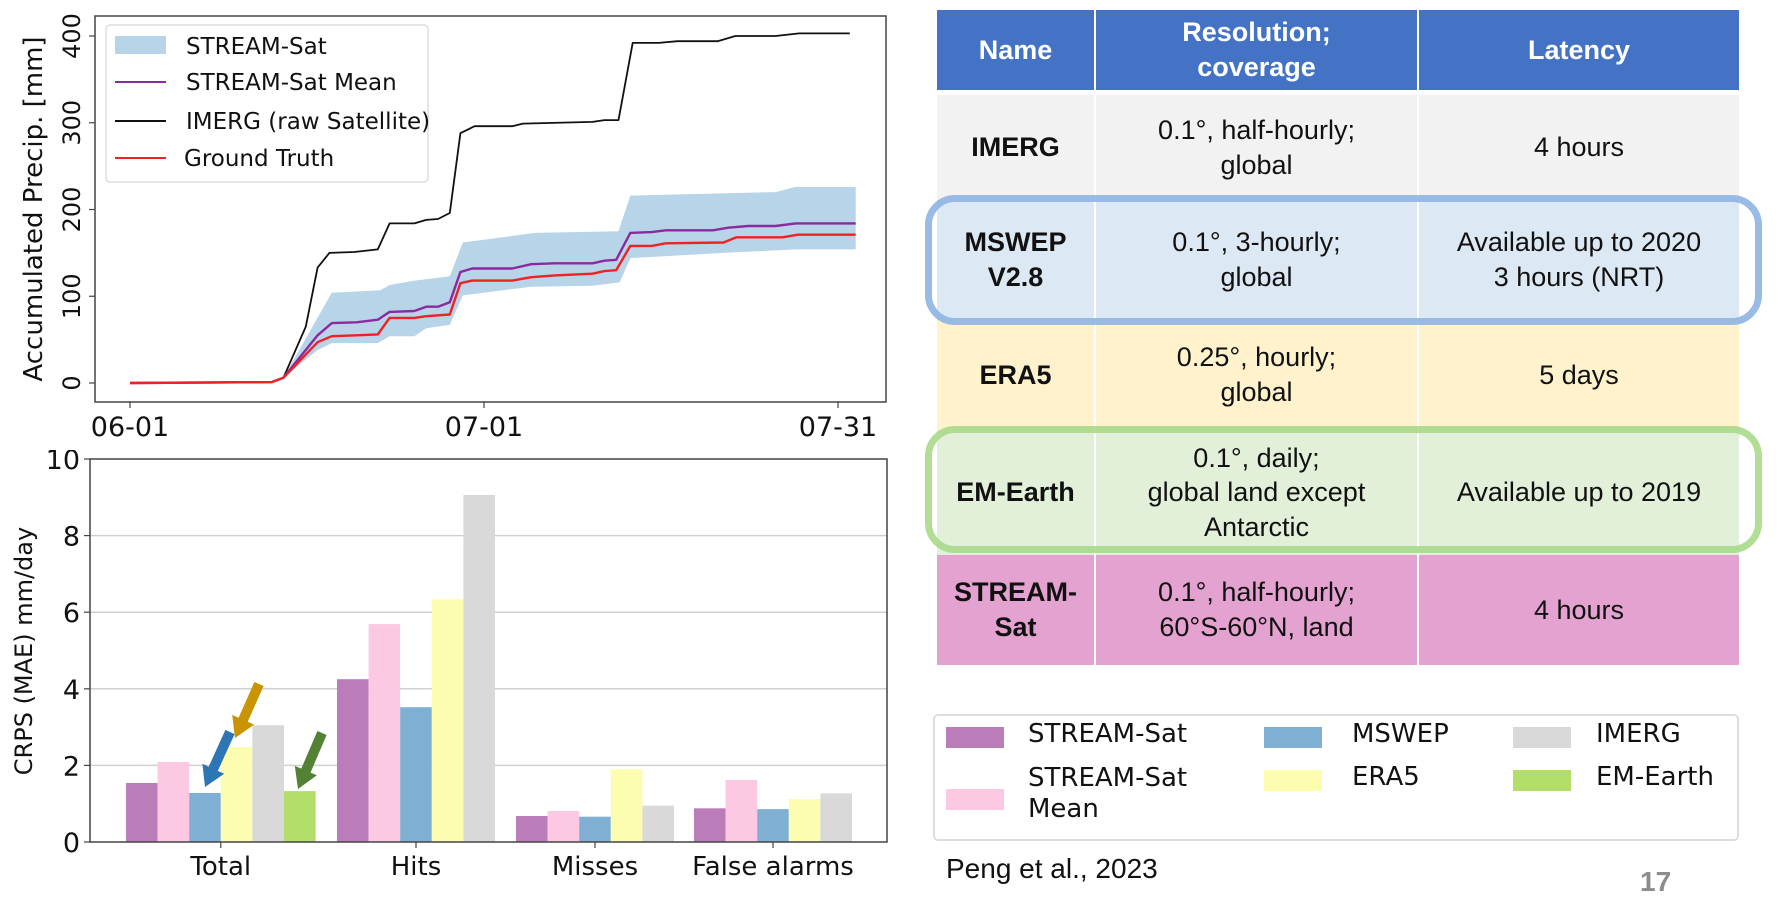  I want to click on legend-swatch-band, so click(140, 45).